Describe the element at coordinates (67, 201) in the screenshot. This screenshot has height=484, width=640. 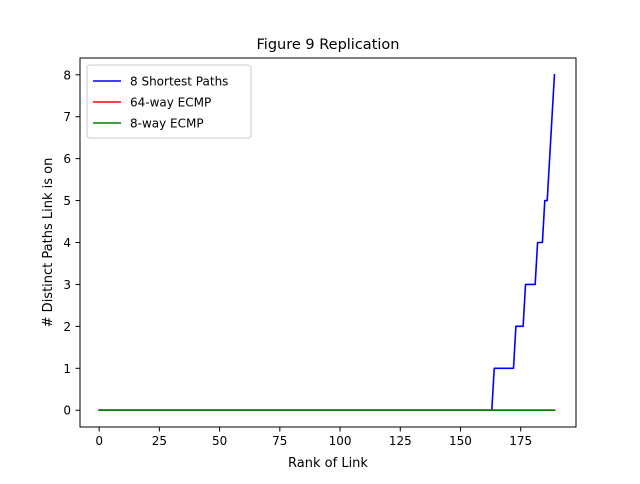
I see `y-tick-label: 5` at that location.